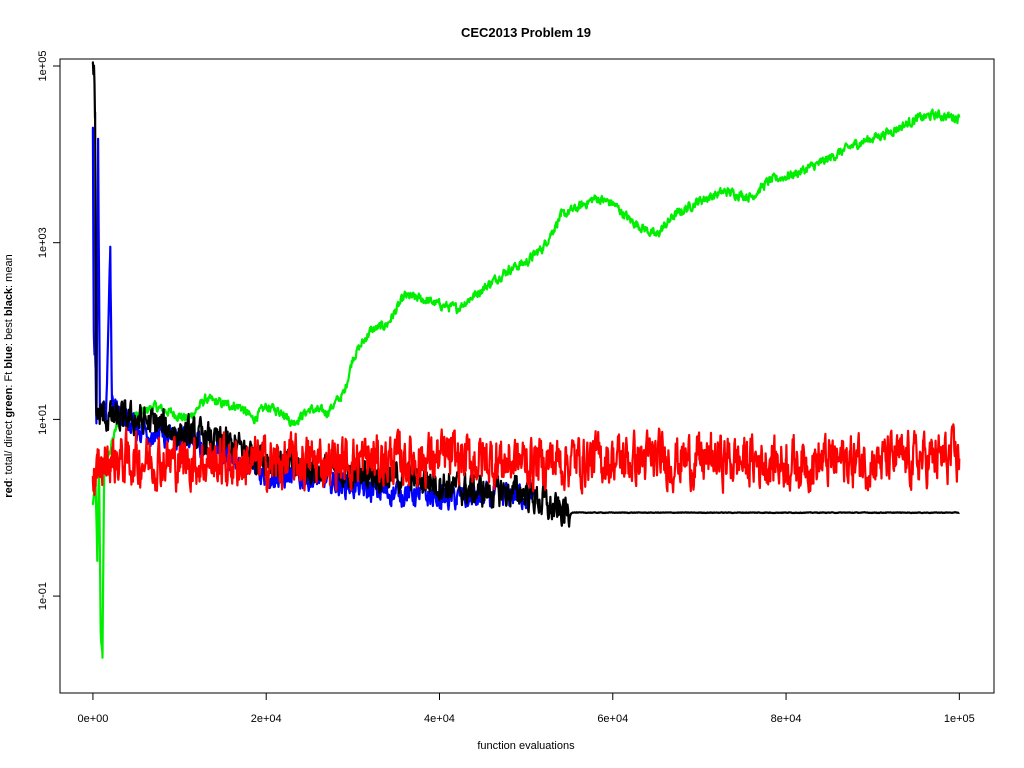 This screenshot has height=768, width=1024. I want to click on y-label-part: black, so click(9, 301).